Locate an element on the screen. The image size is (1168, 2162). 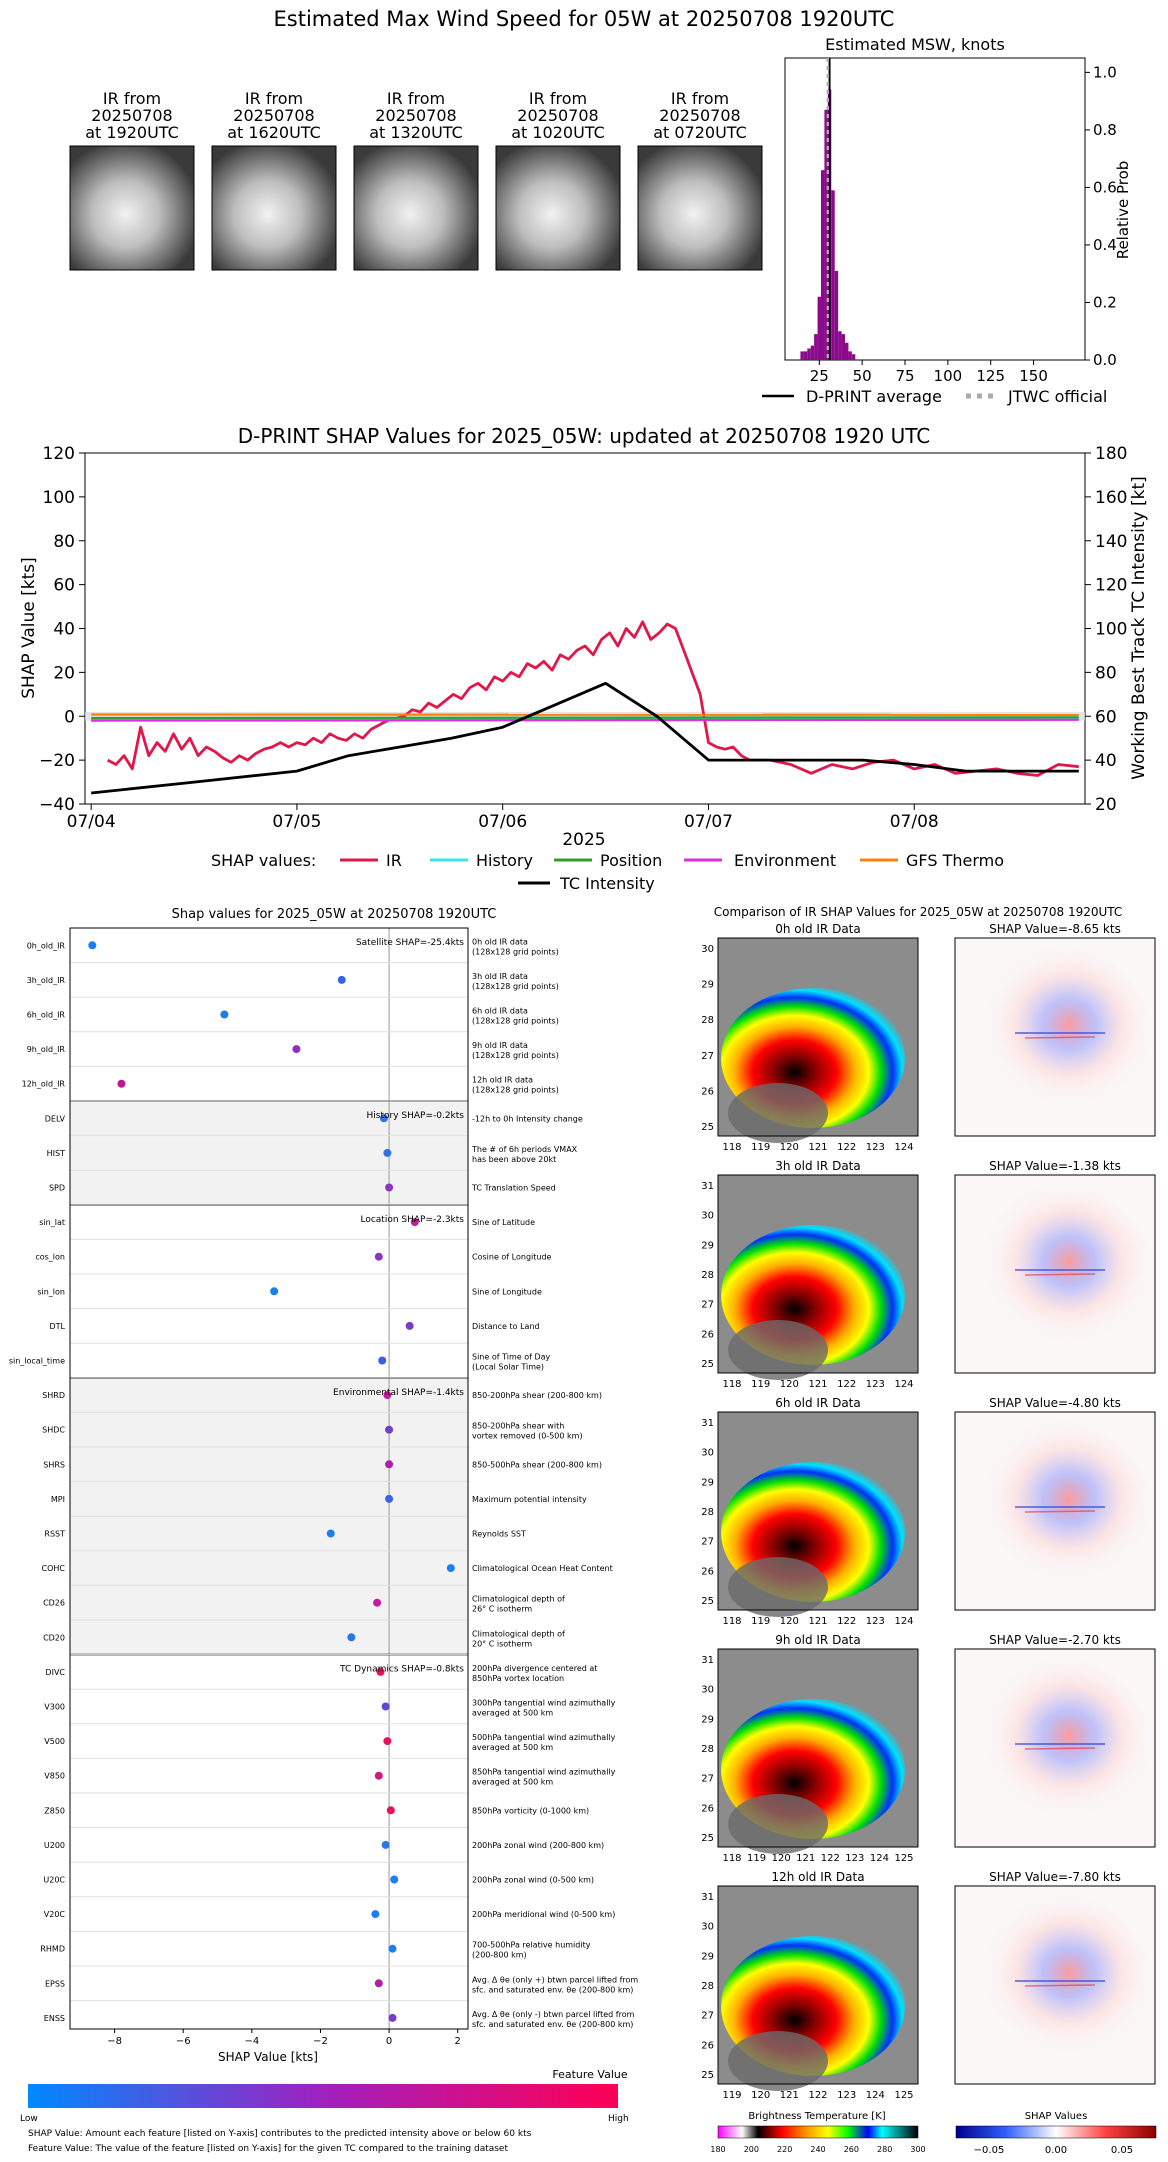
feature-point-RSST is located at coordinates (331, 1534).